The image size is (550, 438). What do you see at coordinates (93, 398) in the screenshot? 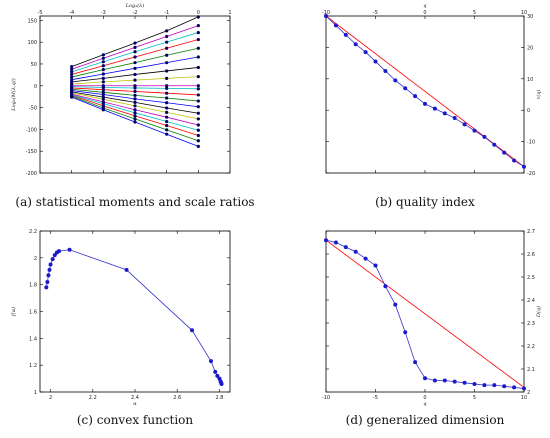
I see `x-tick-label: 2.2` at bounding box center [93, 398].